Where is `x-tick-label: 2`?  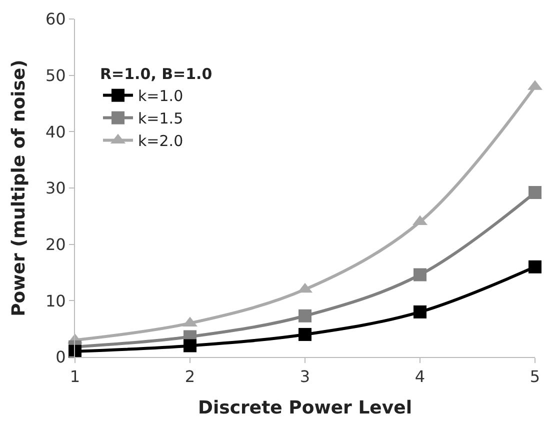 x-tick-label: 2 is located at coordinates (190, 376).